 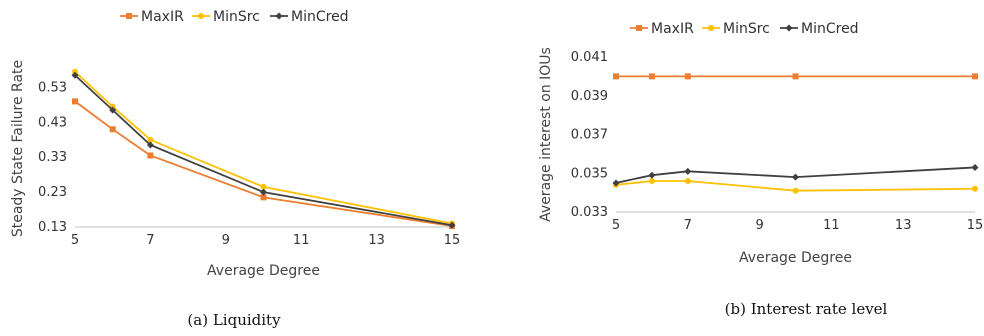 I want to click on y-tick-label: 0.037, so click(x=589, y=135).